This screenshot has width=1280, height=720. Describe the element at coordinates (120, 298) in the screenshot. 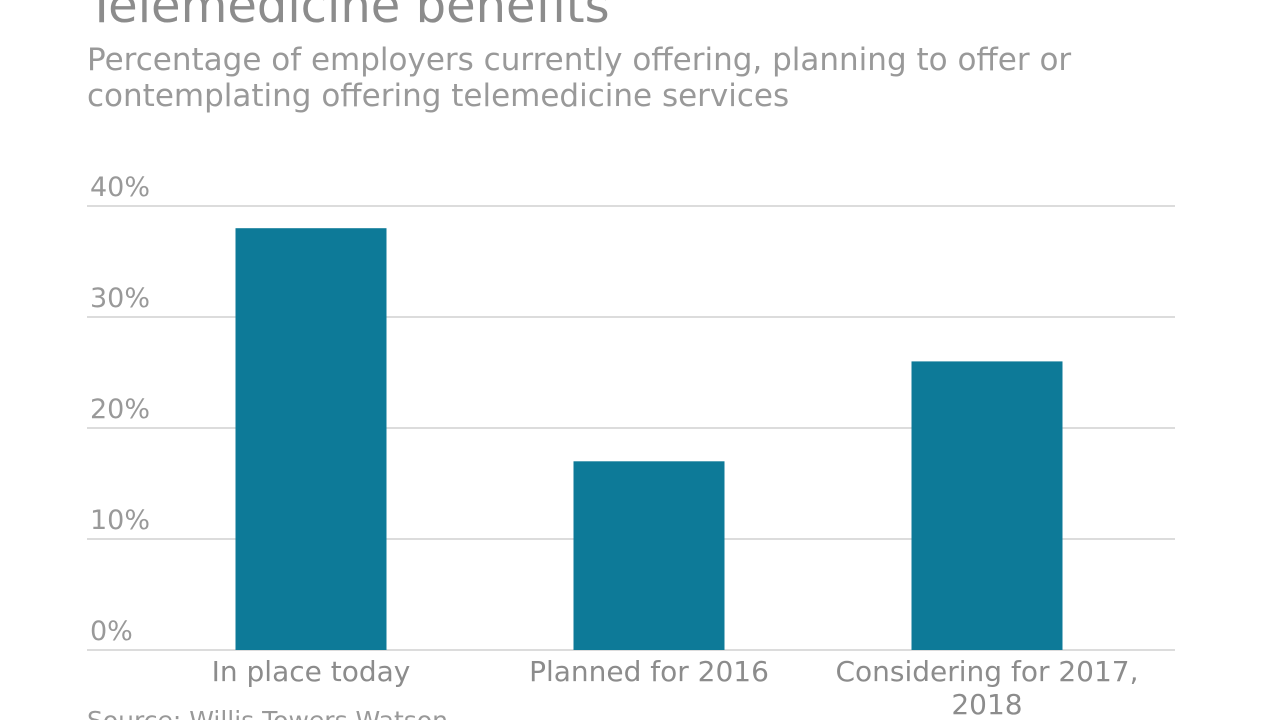

I see `y-tick-label: 30%` at that location.